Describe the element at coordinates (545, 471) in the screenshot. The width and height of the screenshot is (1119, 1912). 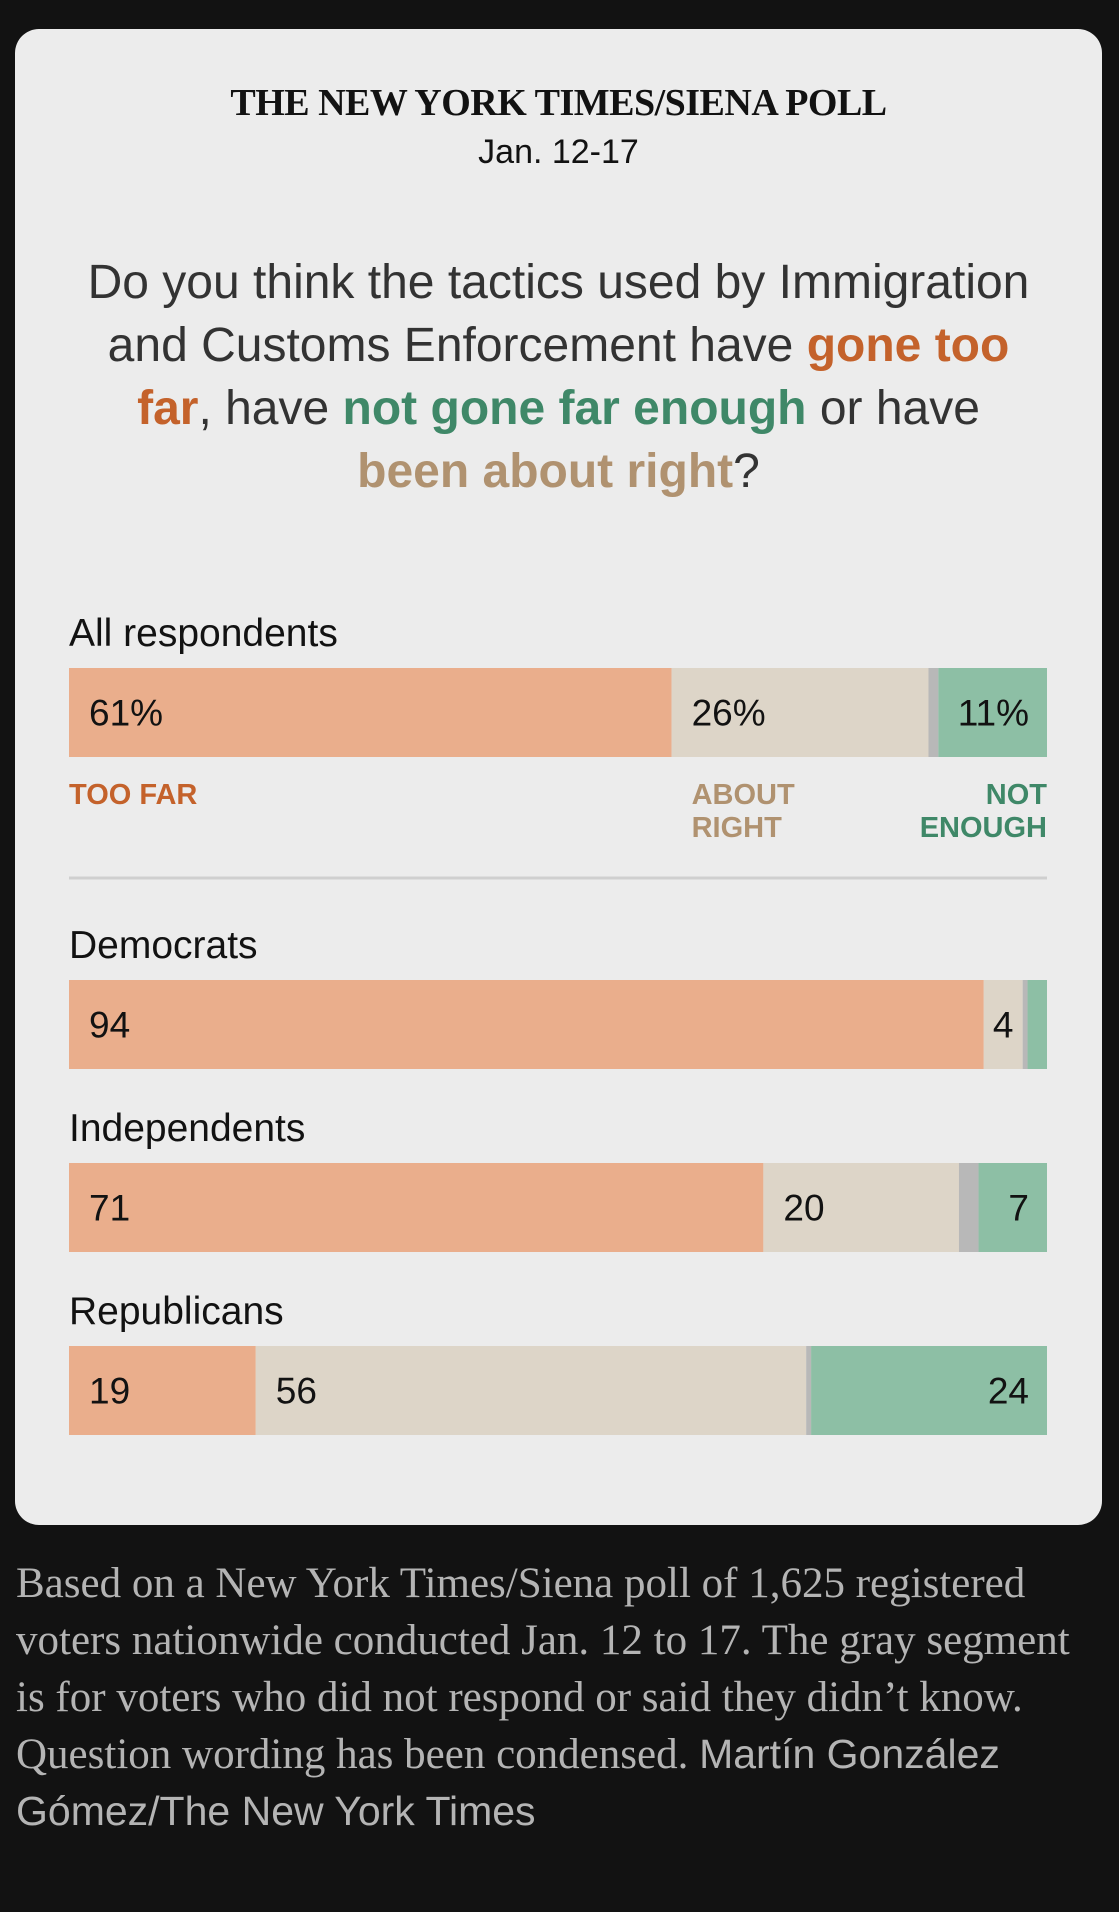
I see `question-about-right: been about right` at that location.